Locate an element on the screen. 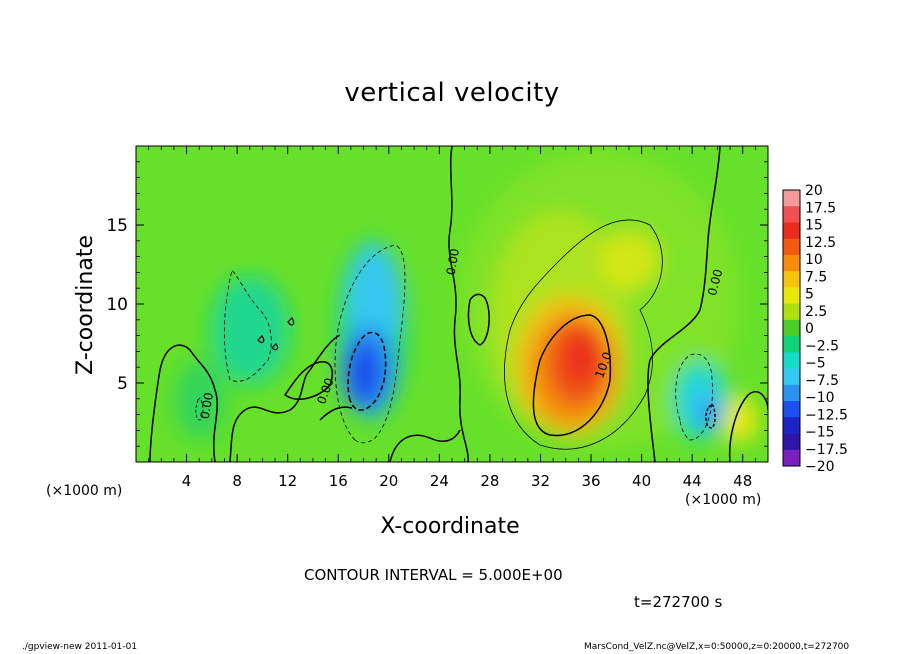  x-tick-label: 24 is located at coordinates (439, 481).